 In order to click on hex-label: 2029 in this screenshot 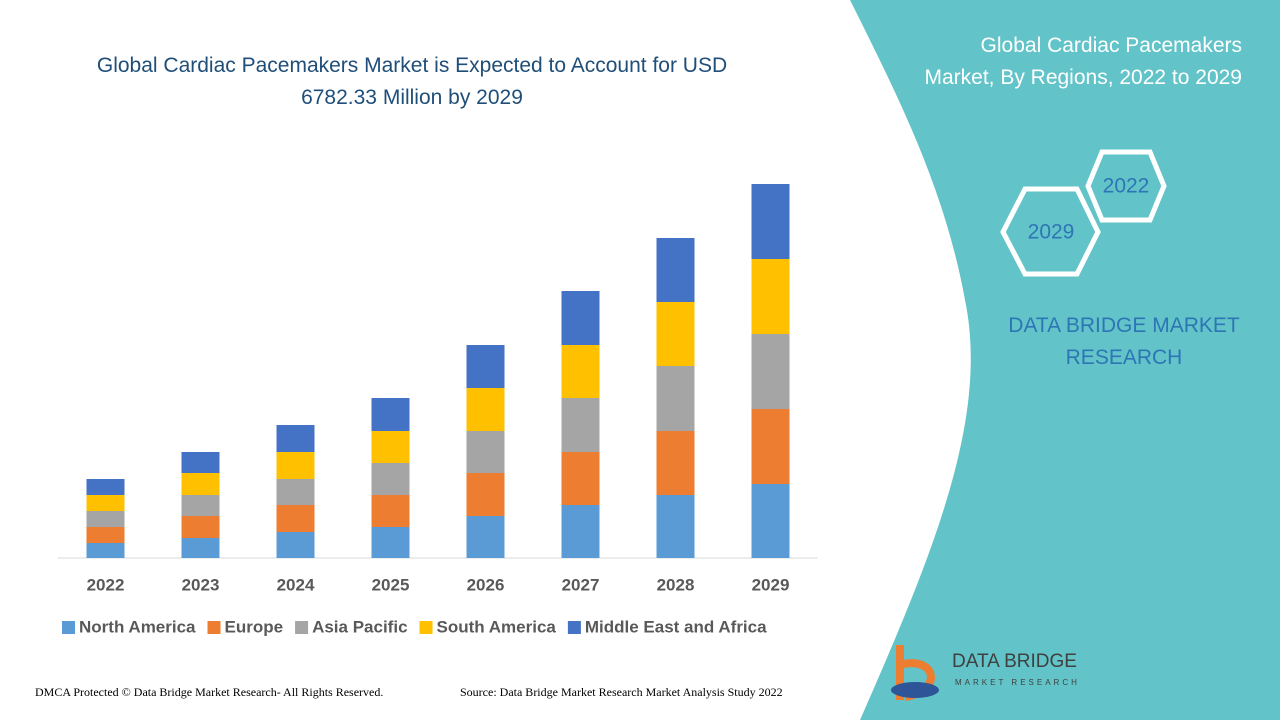, I will do `click(1051, 232)`.